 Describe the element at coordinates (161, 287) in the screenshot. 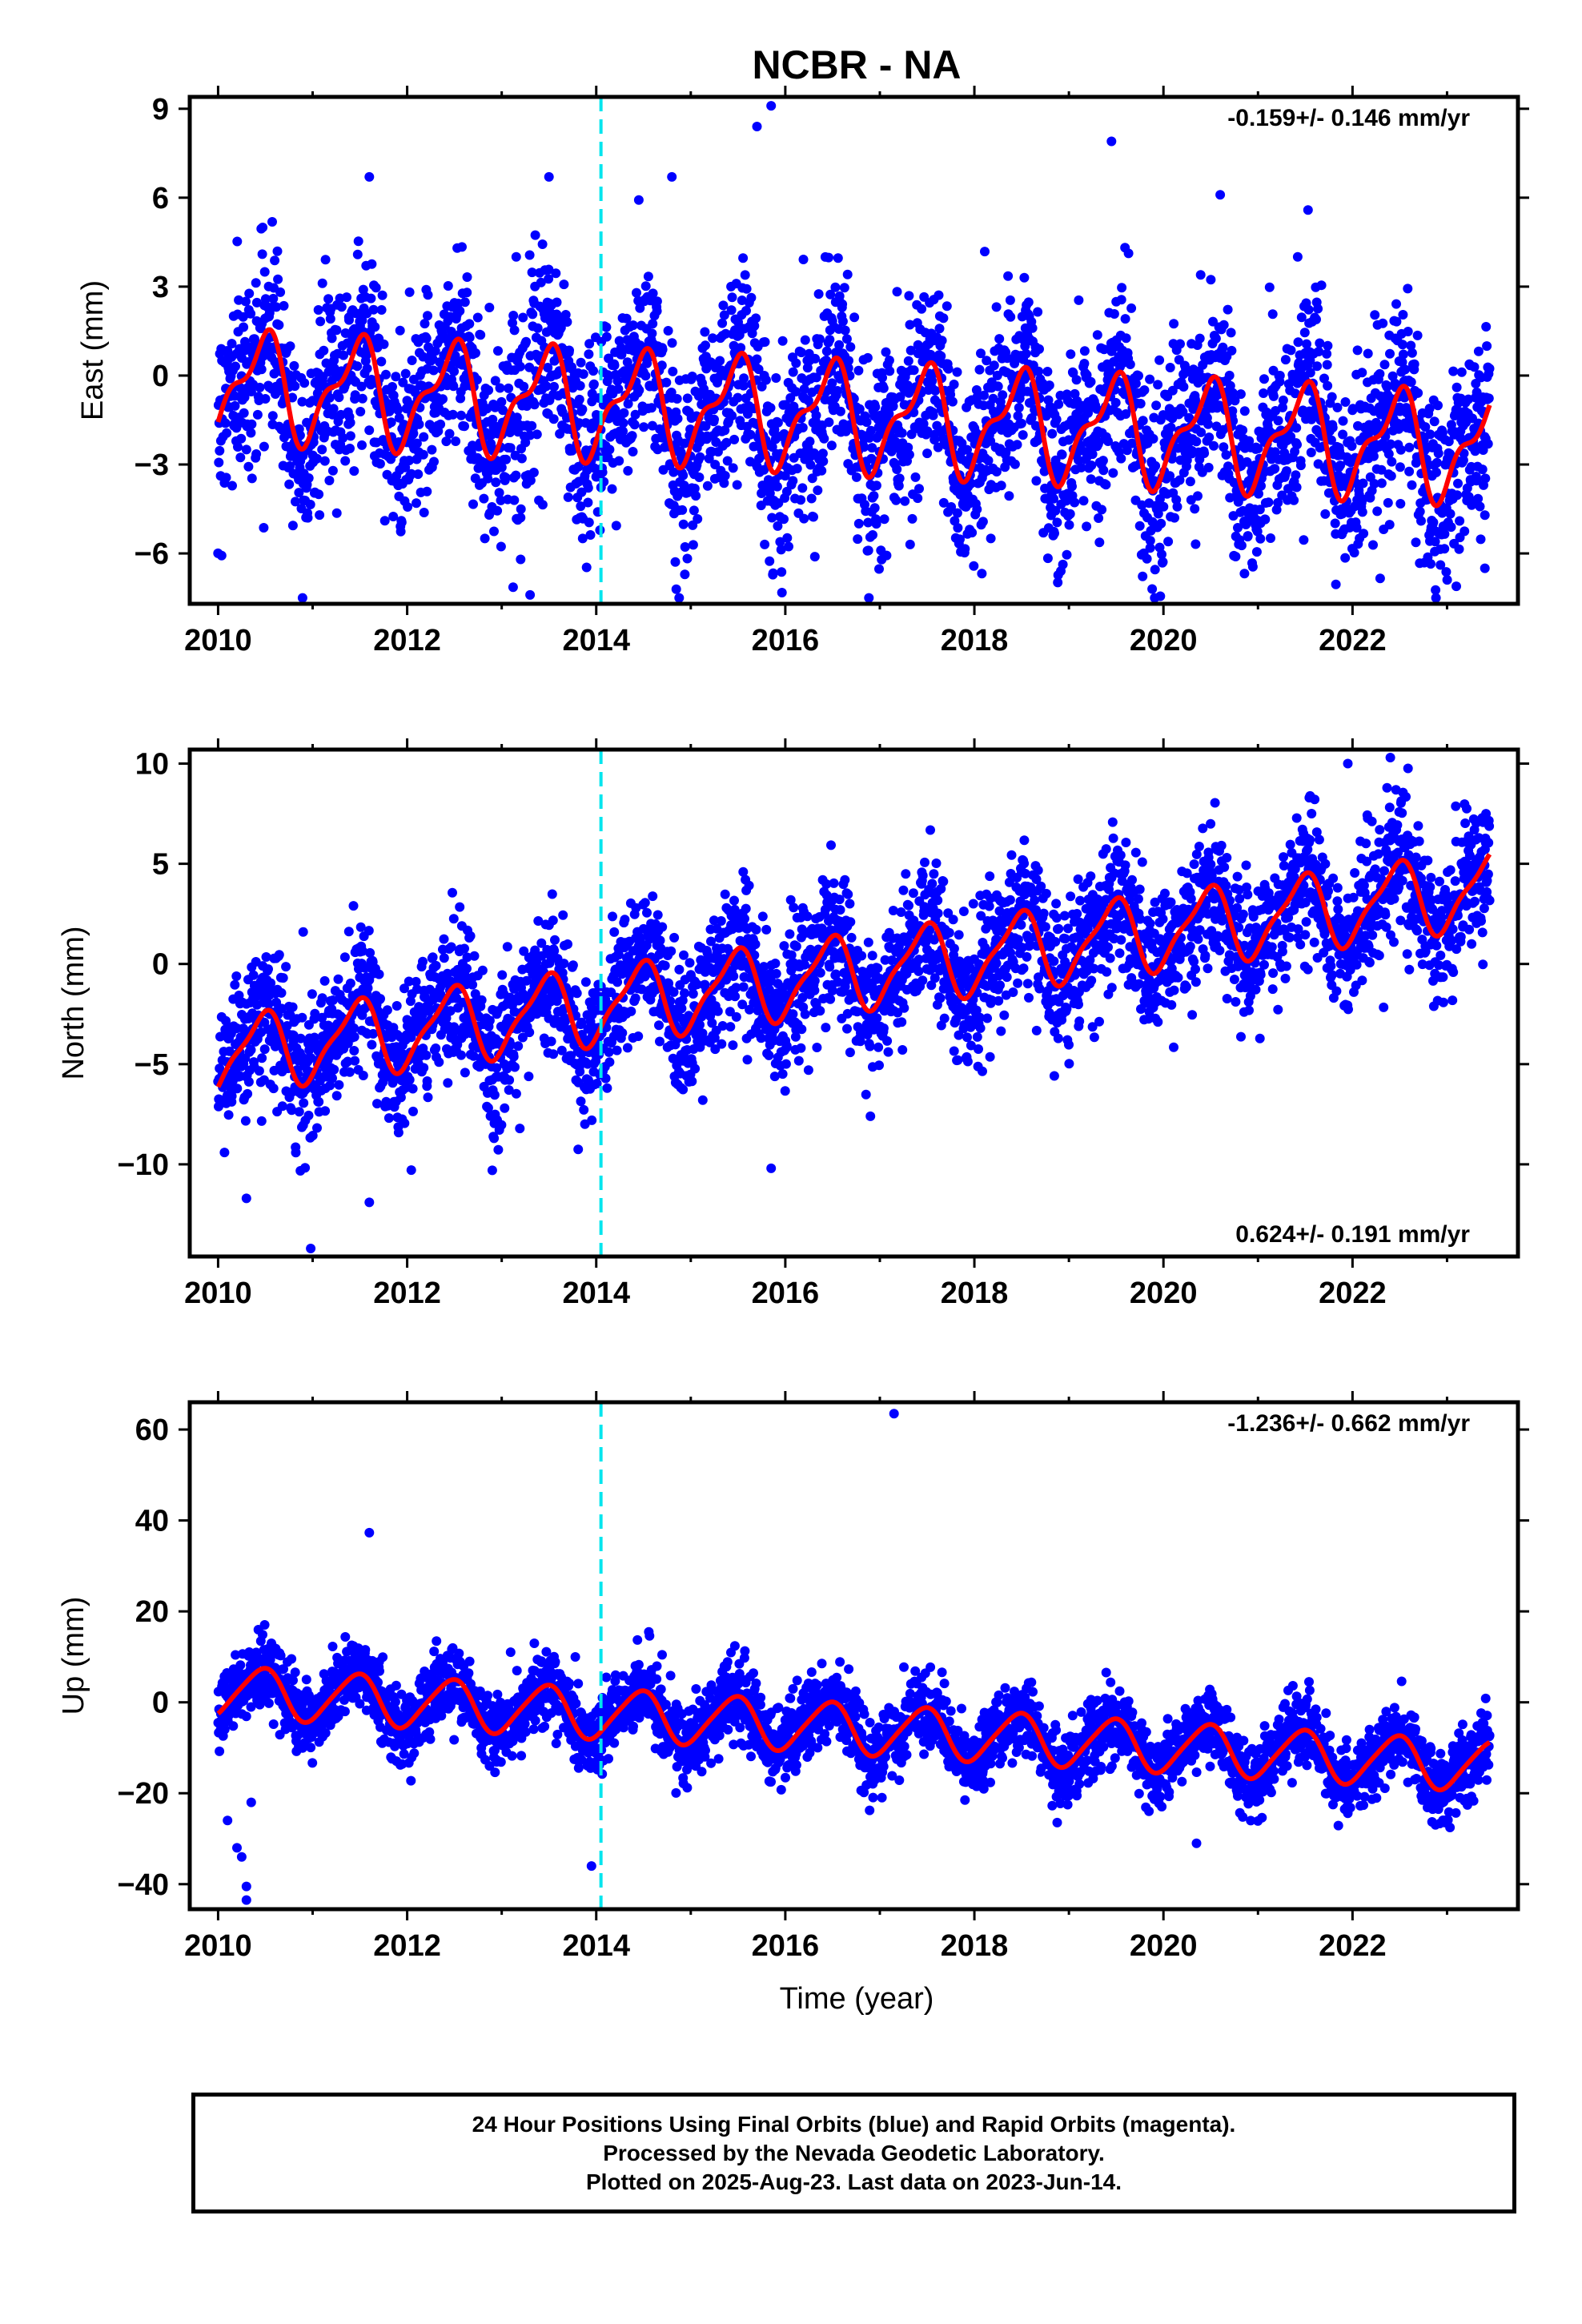

I see `y-tick-label: 3` at that location.